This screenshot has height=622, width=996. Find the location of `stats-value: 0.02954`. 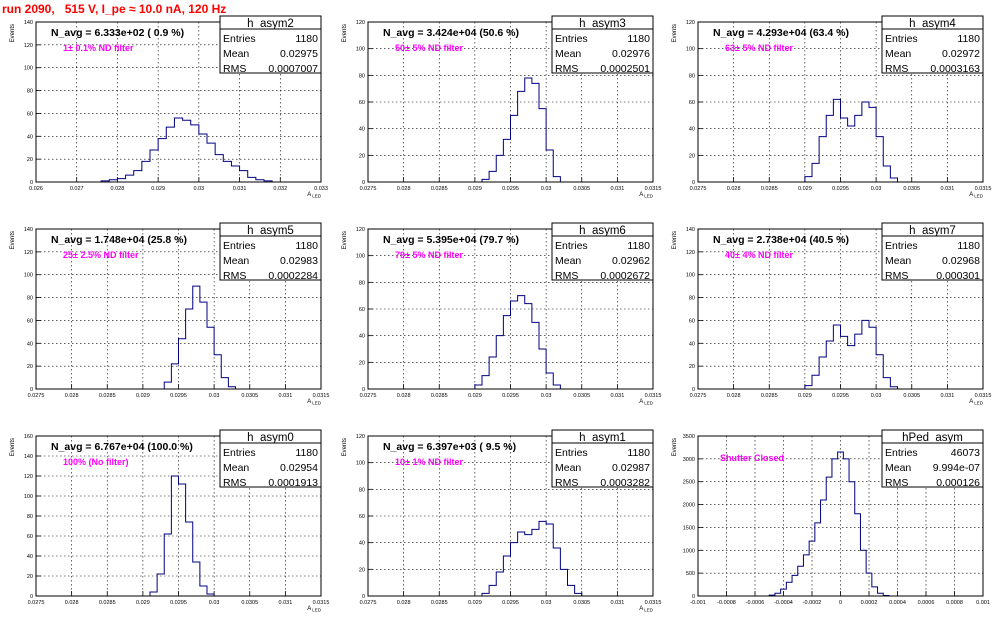

stats-value: 0.02954 is located at coordinates (299, 468).